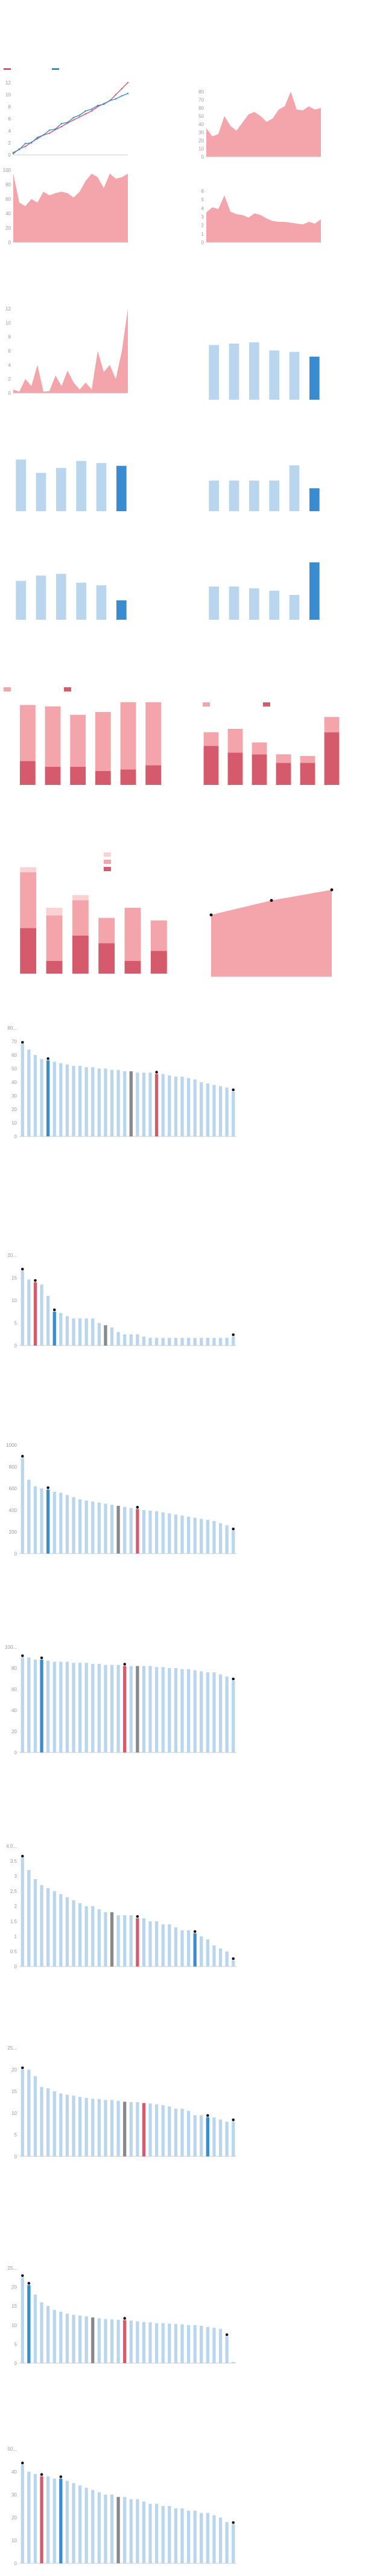 The height and width of the screenshot is (2576, 380). Describe the element at coordinates (14, 1109) in the screenshot. I see `r1-ytick-2: 20` at that location.